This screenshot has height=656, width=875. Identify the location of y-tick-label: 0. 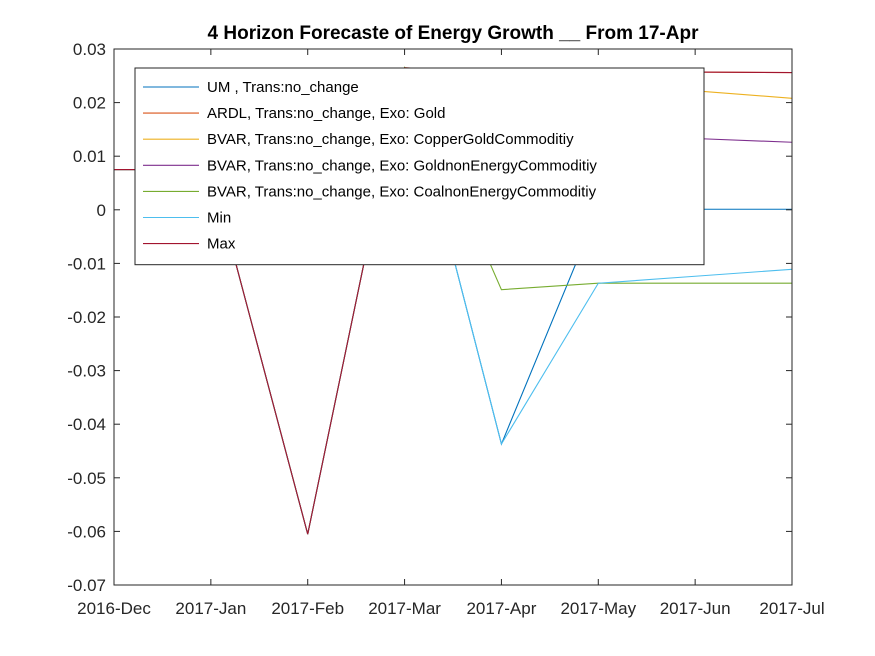
(101, 210).